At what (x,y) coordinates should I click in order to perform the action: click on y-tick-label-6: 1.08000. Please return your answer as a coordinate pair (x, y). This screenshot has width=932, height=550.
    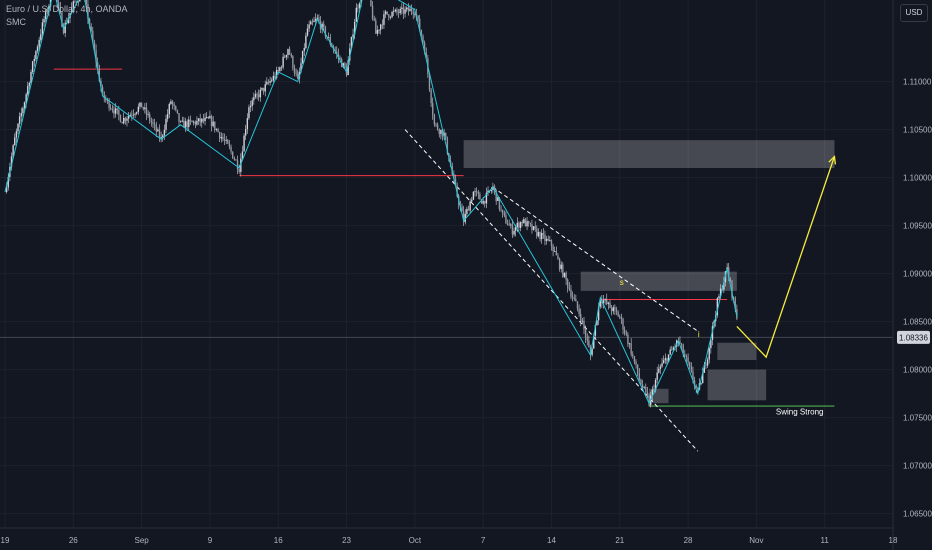
    Looking at the image, I should click on (917, 370).